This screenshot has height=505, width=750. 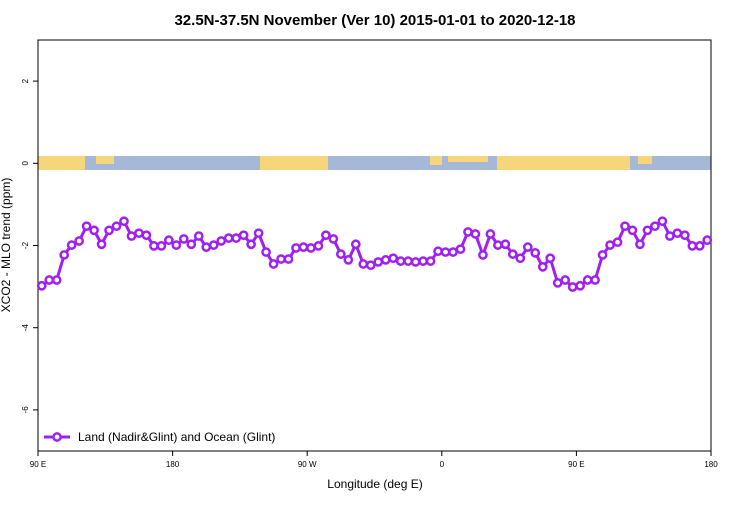 What do you see at coordinates (374, 484) in the screenshot?
I see `x-axis-label: Longitude (deg E)` at bounding box center [374, 484].